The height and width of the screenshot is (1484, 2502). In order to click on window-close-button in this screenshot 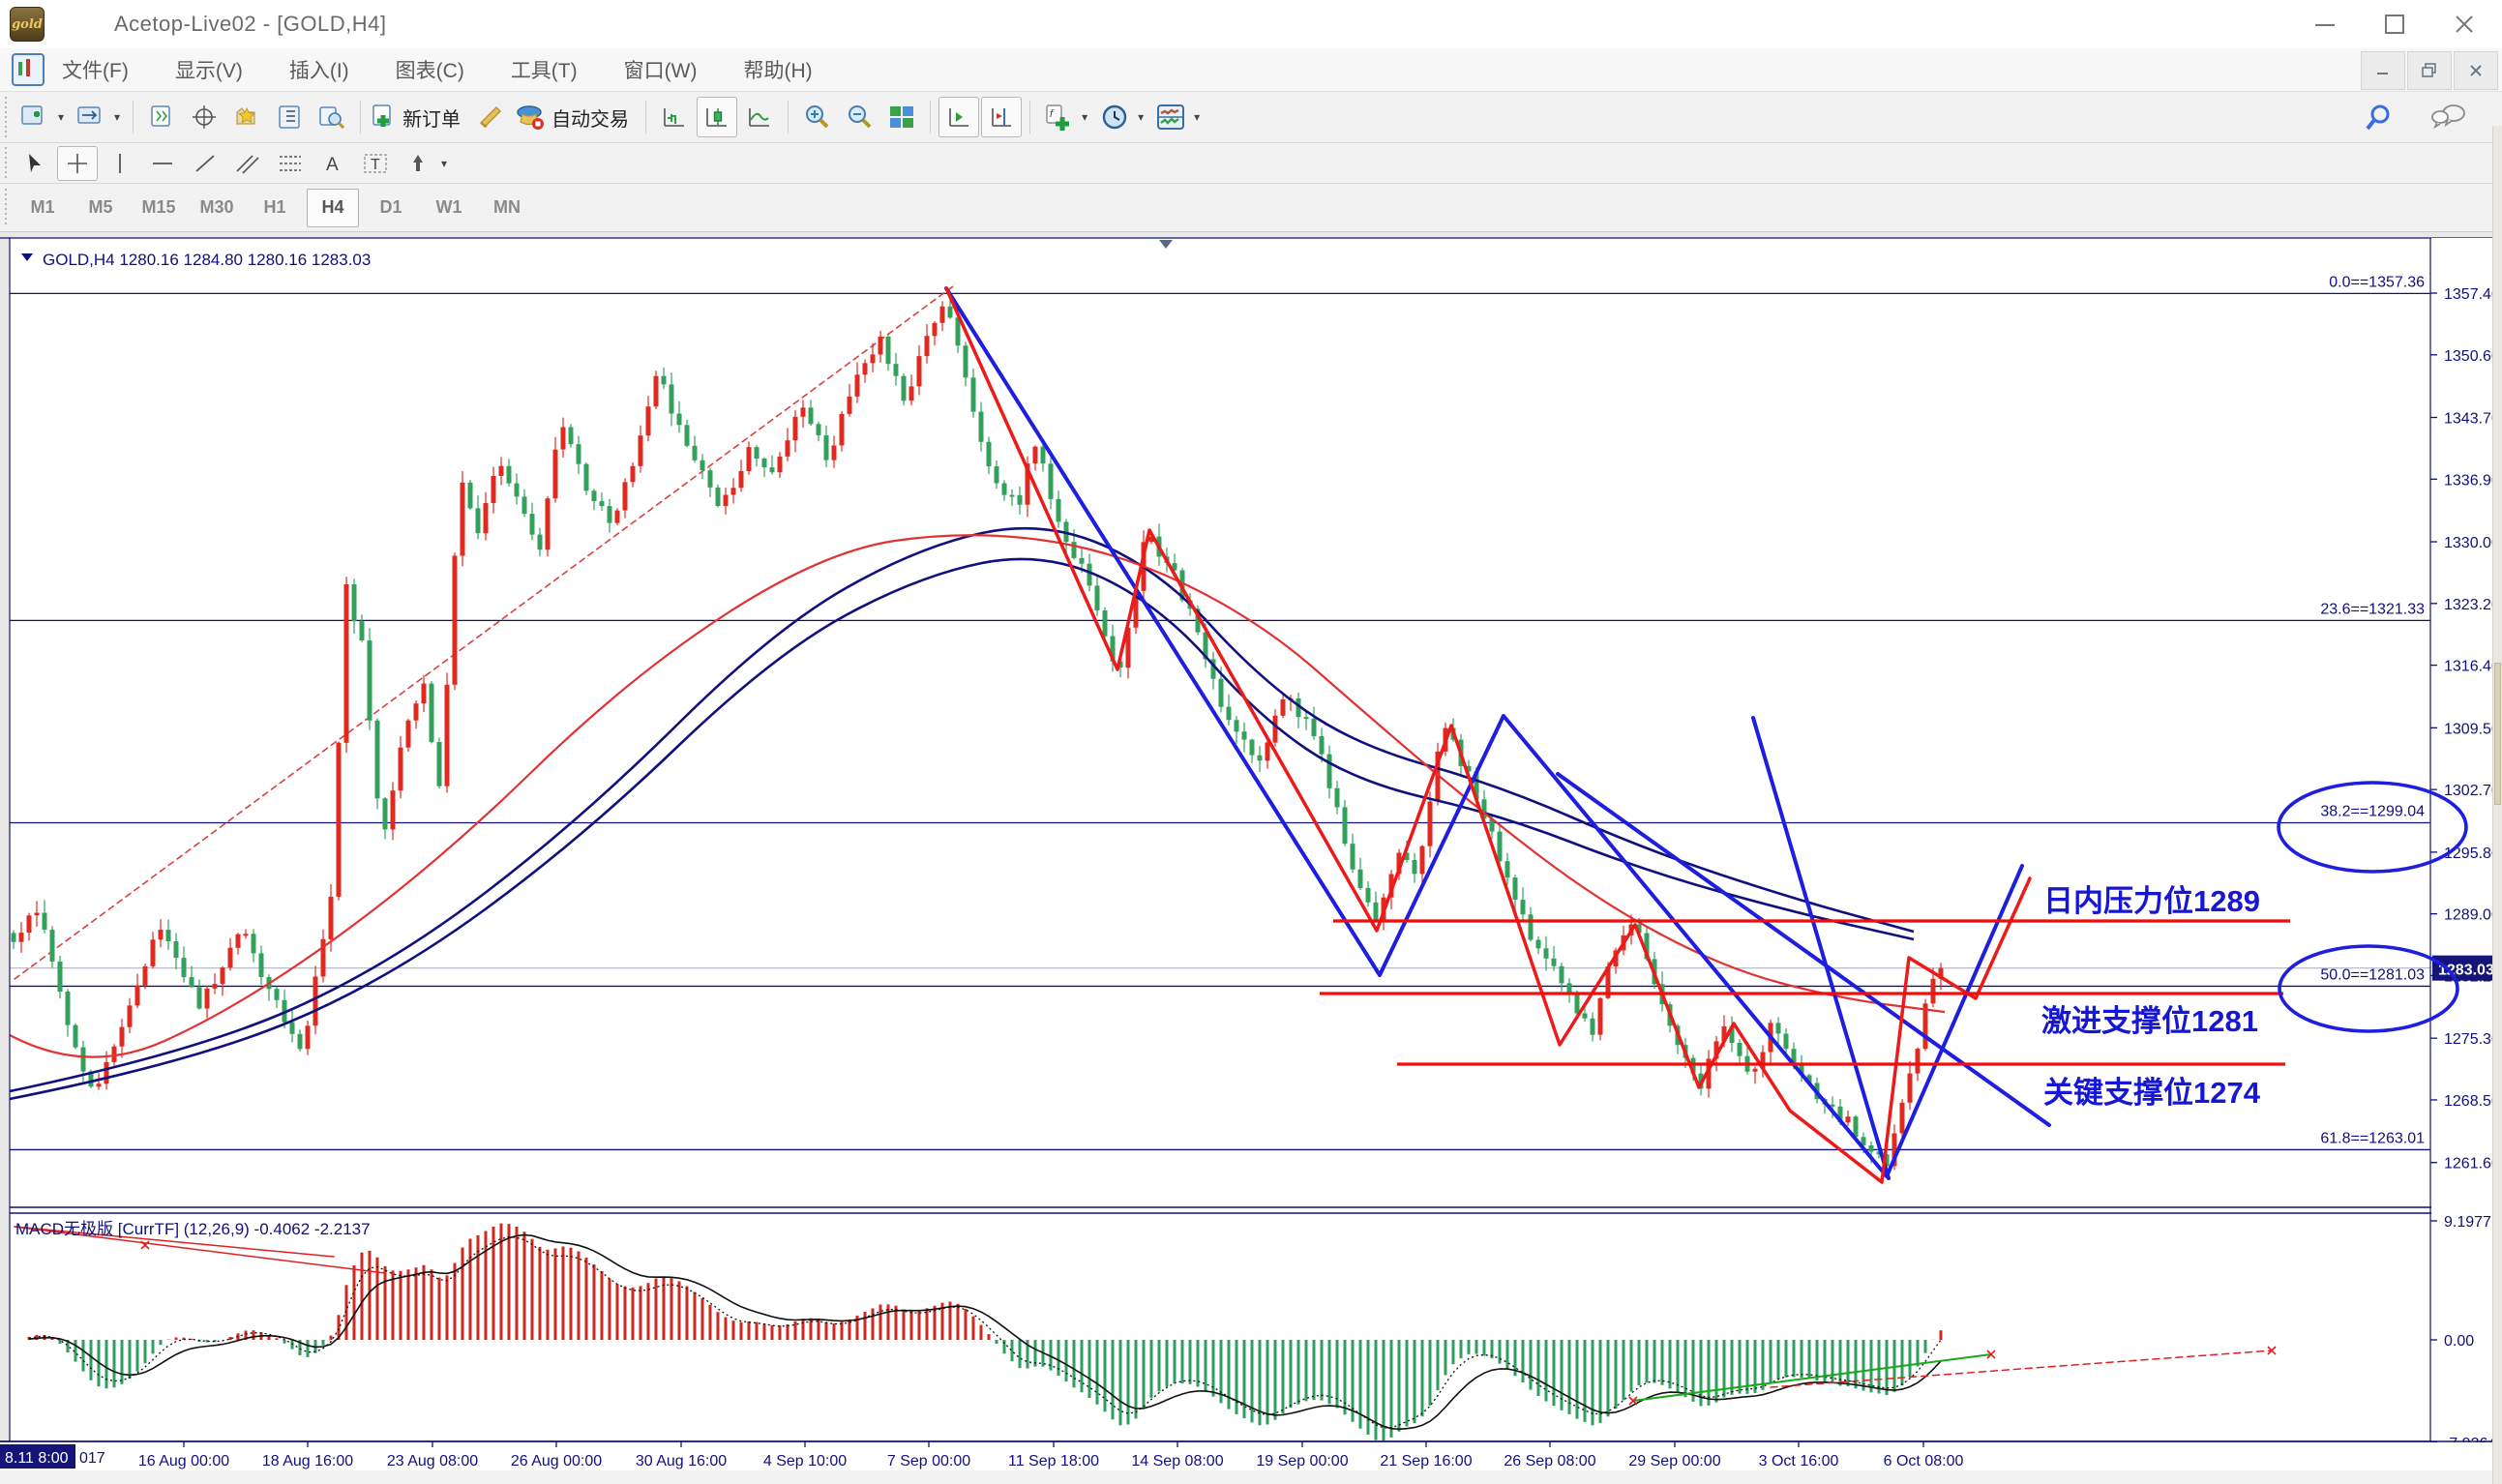, I will do `click(2464, 24)`.